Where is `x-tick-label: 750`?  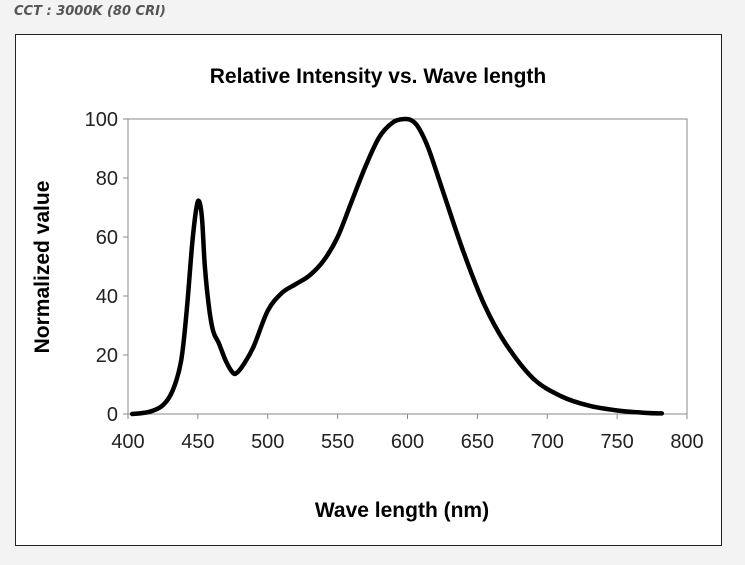 x-tick-label: 750 is located at coordinates (616, 442).